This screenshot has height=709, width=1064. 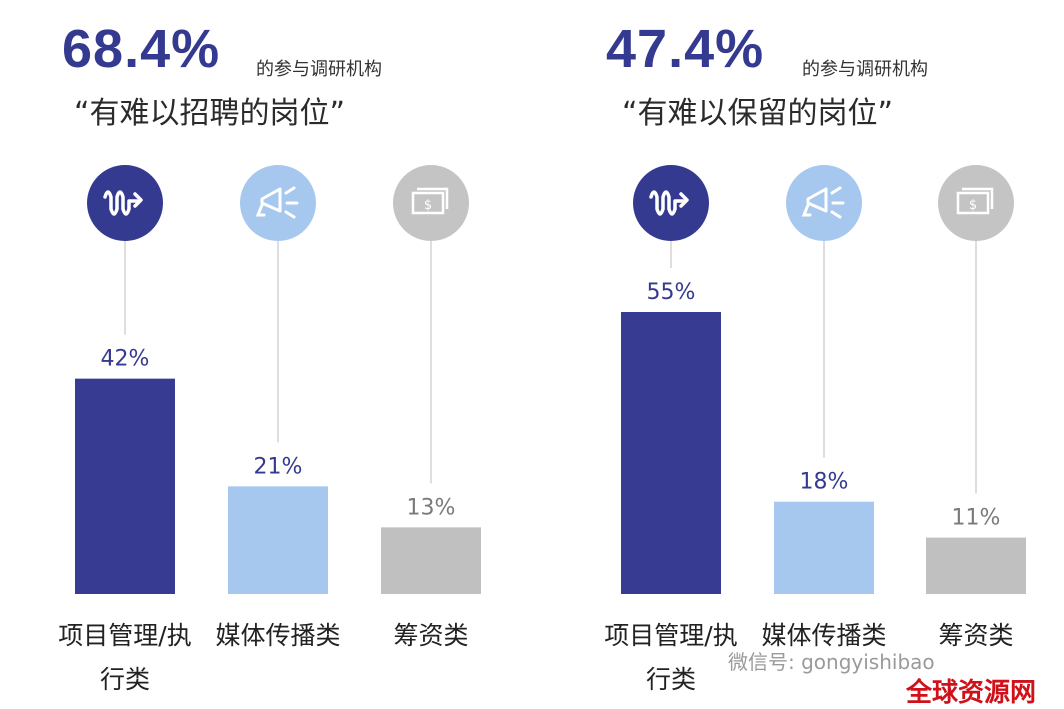 I want to click on value-label: 13%, so click(x=431, y=507).